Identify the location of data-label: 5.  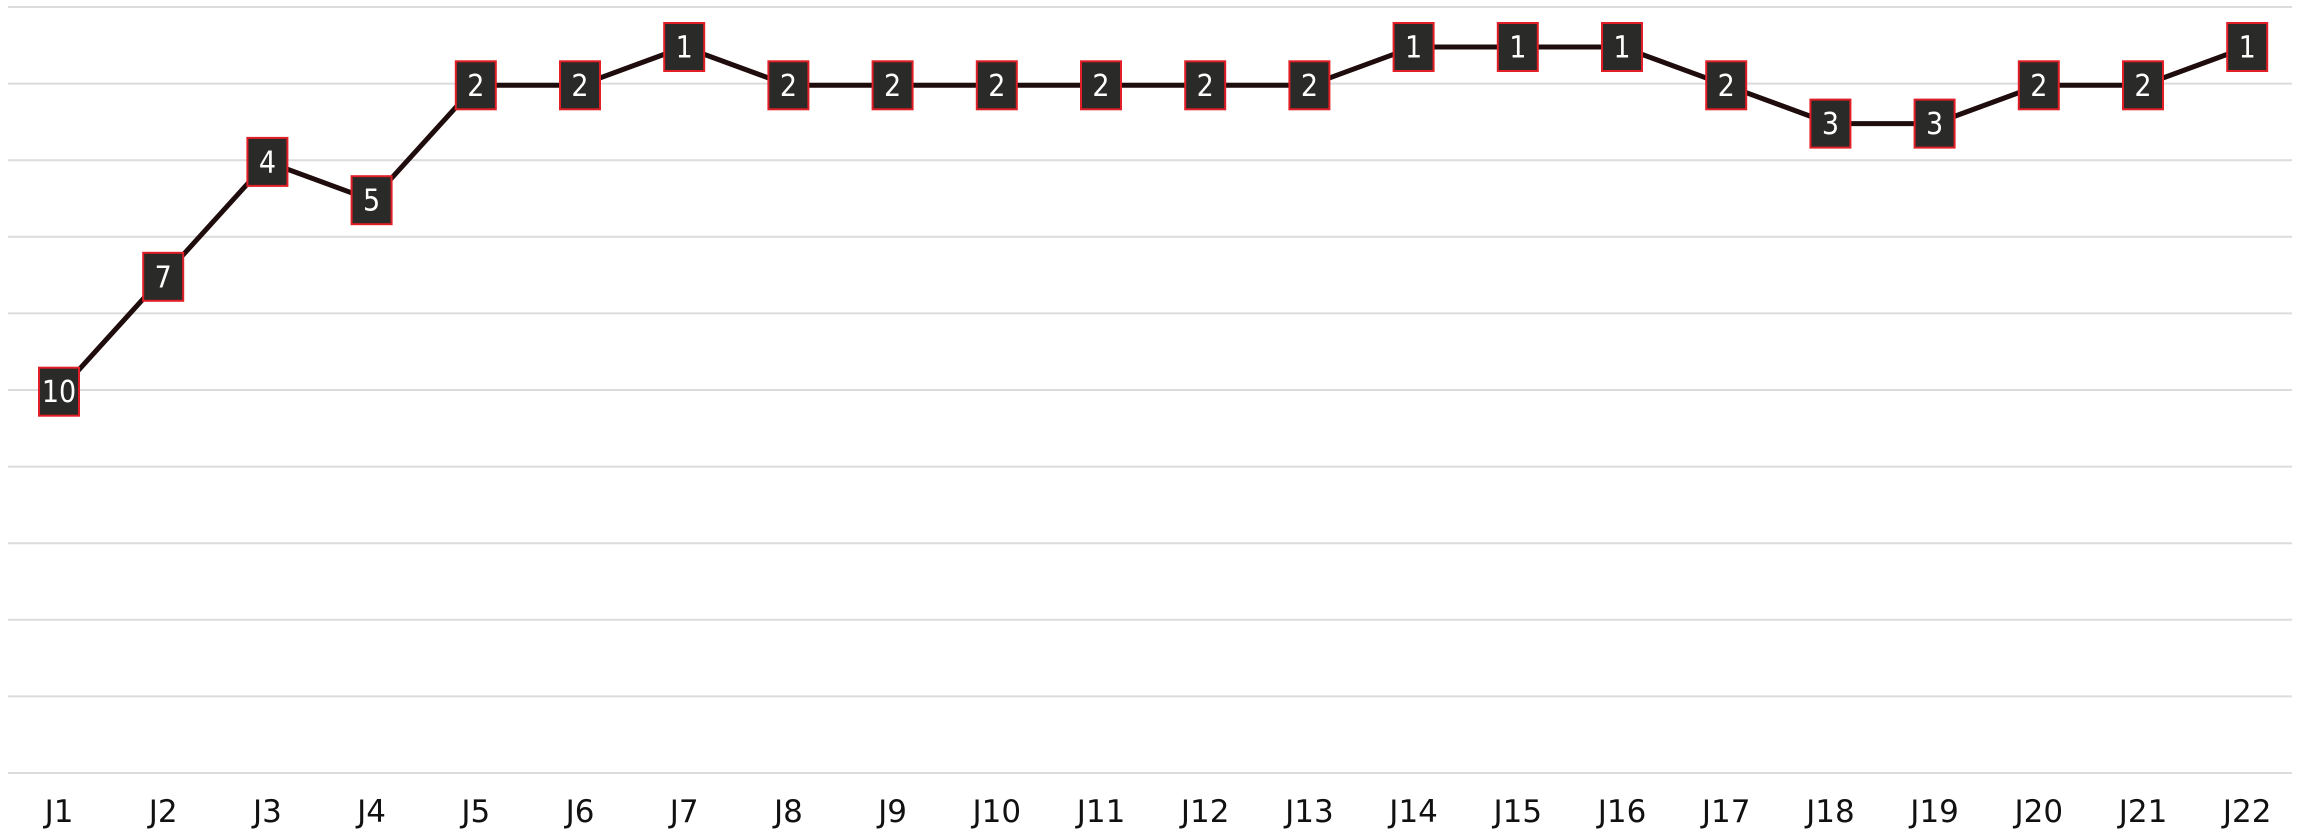
(371, 201).